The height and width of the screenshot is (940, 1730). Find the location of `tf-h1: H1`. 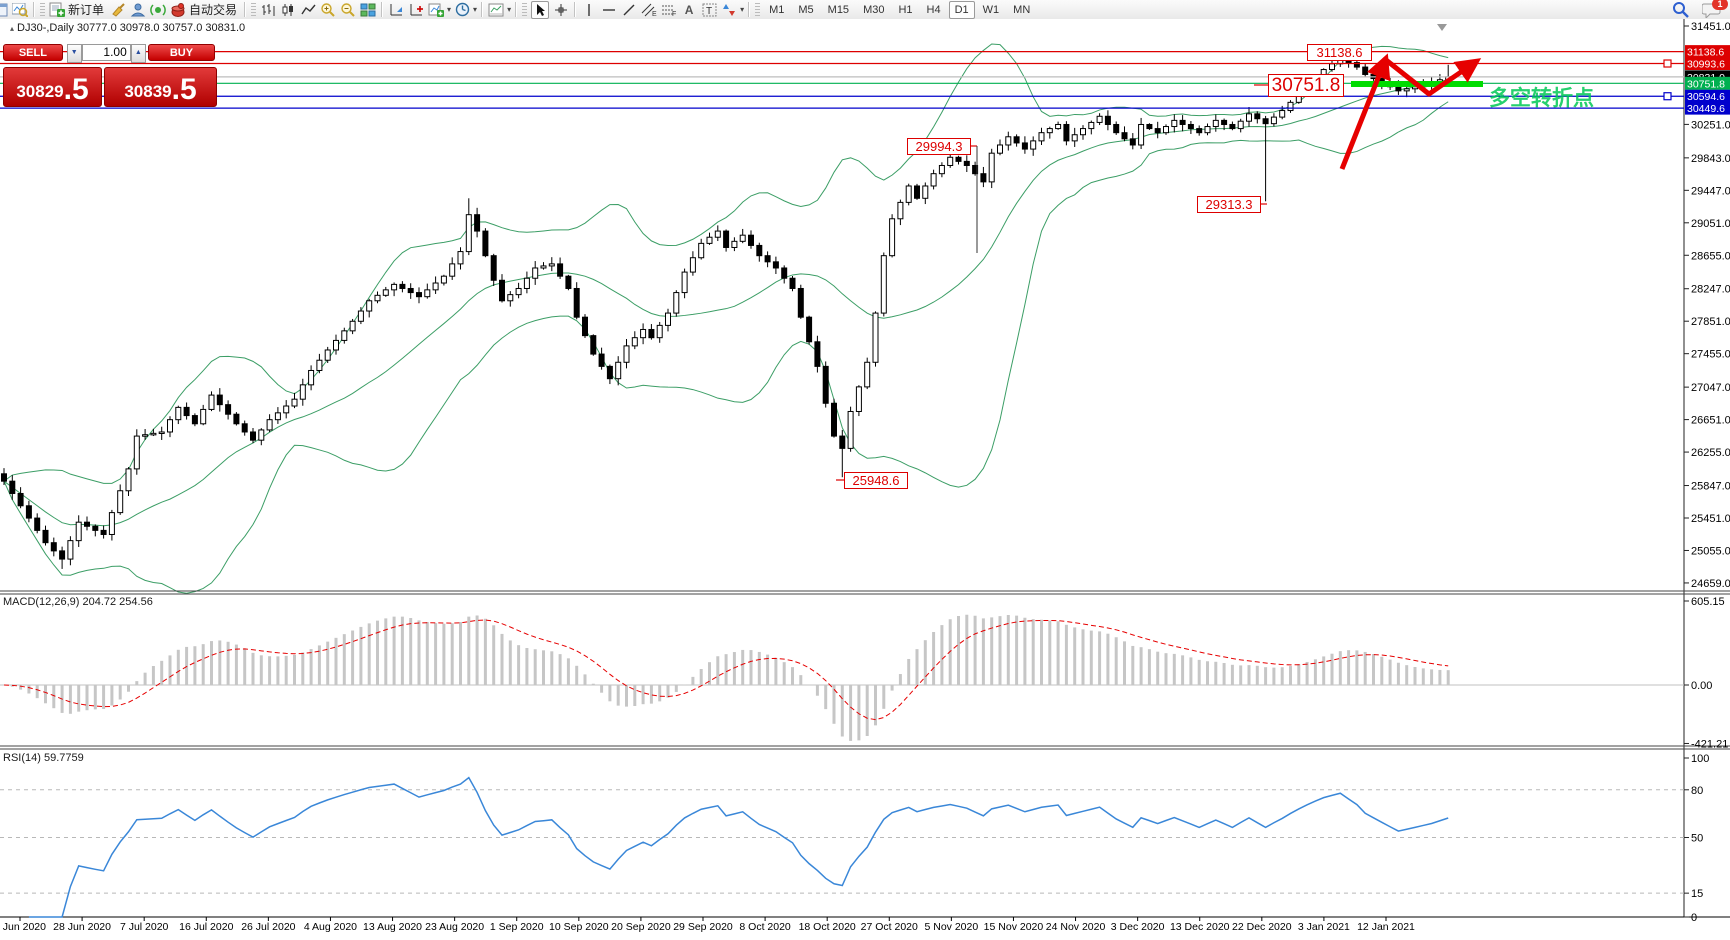

tf-h1: H1 is located at coordinates (905, 9).